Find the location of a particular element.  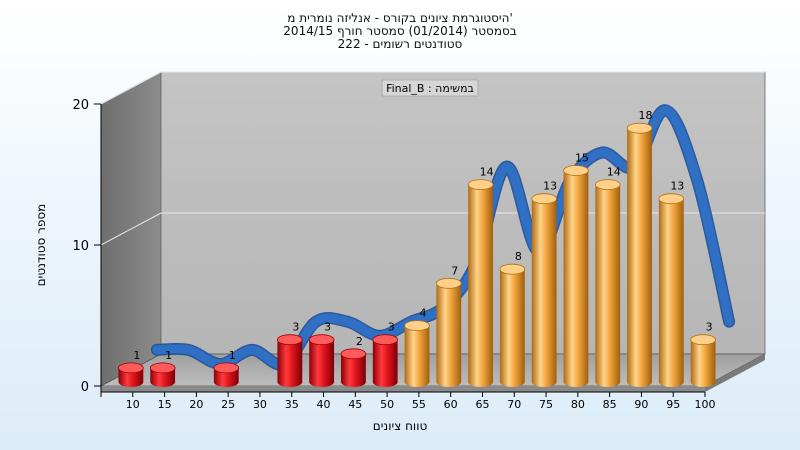

data-label-45: 2 is located at coordinates (359, 341).